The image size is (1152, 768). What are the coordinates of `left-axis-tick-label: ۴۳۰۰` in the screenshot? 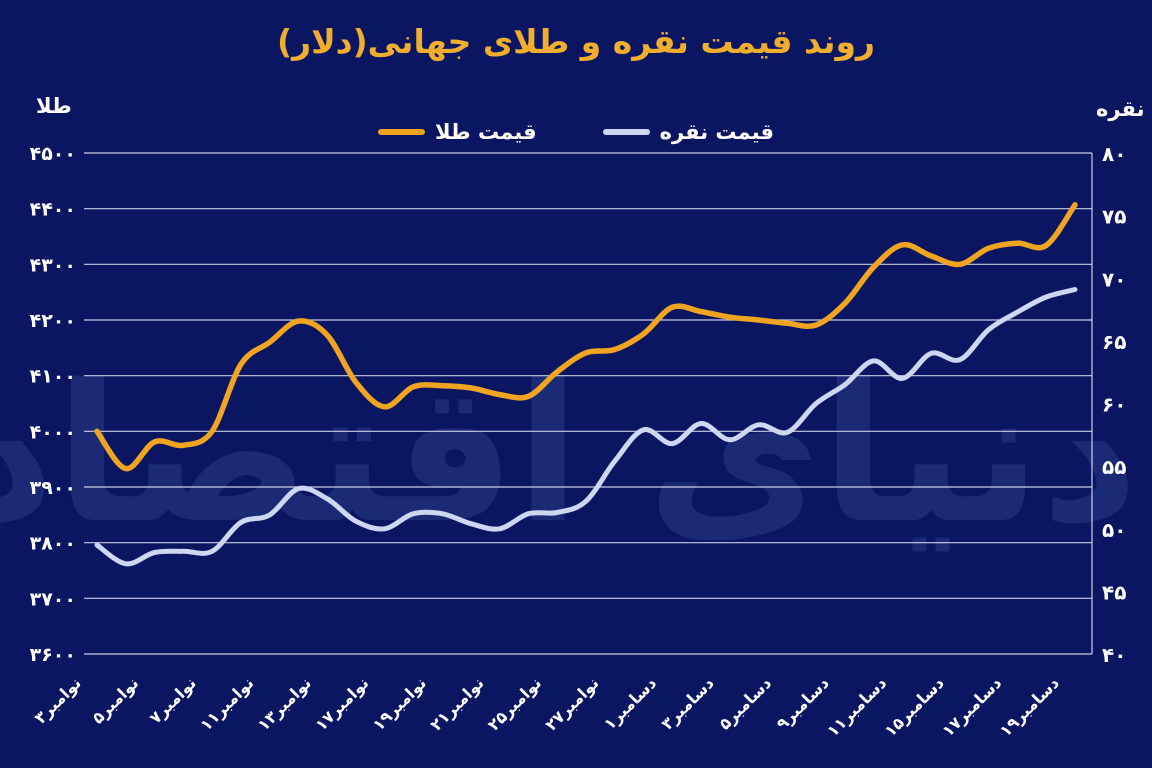 It's located at (53, 265).